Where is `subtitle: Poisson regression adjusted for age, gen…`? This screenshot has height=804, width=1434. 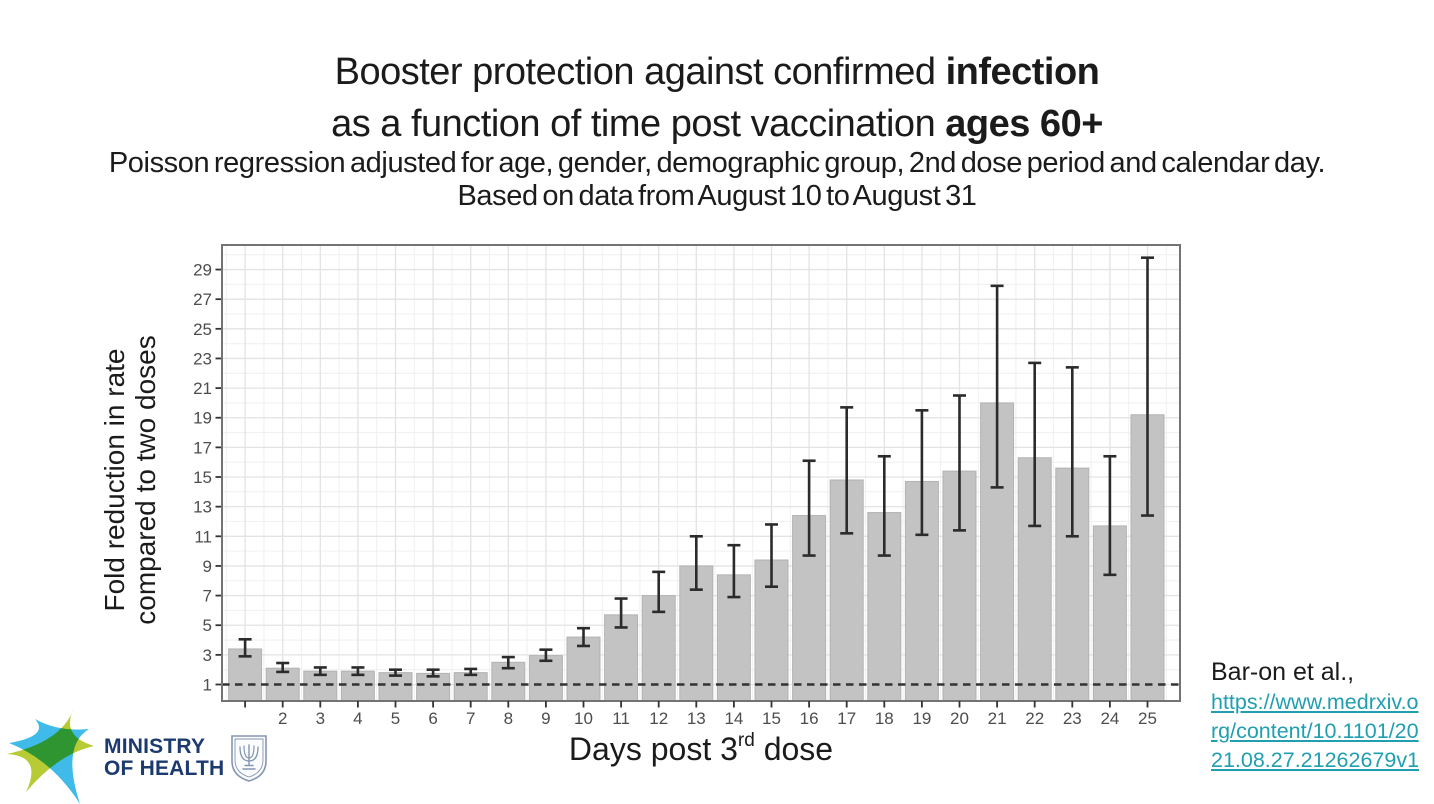 subtitle: Poisson regression adjusted for age, gen… is located at coordinates (717, 180).